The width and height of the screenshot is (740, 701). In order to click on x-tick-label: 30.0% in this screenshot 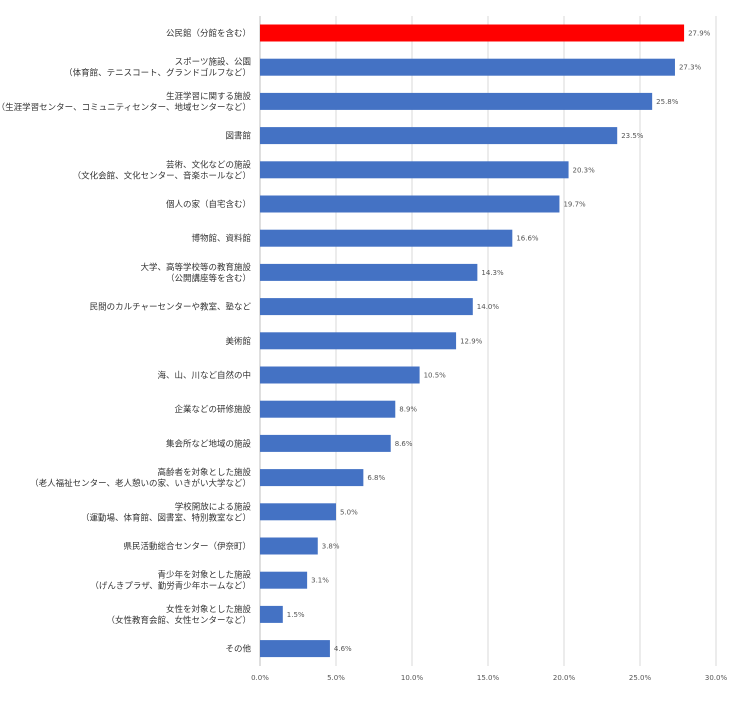, I will do `click(716, 678)`.